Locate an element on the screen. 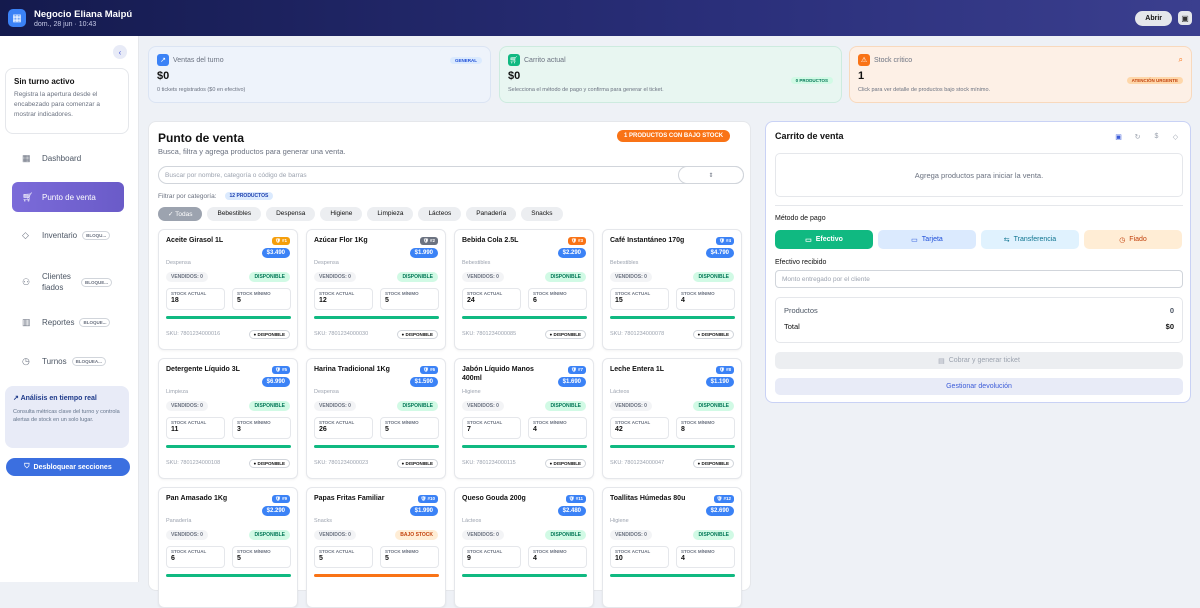  stock-min-label: STOCK MÍNIMO is located at coordinates (550, 293).